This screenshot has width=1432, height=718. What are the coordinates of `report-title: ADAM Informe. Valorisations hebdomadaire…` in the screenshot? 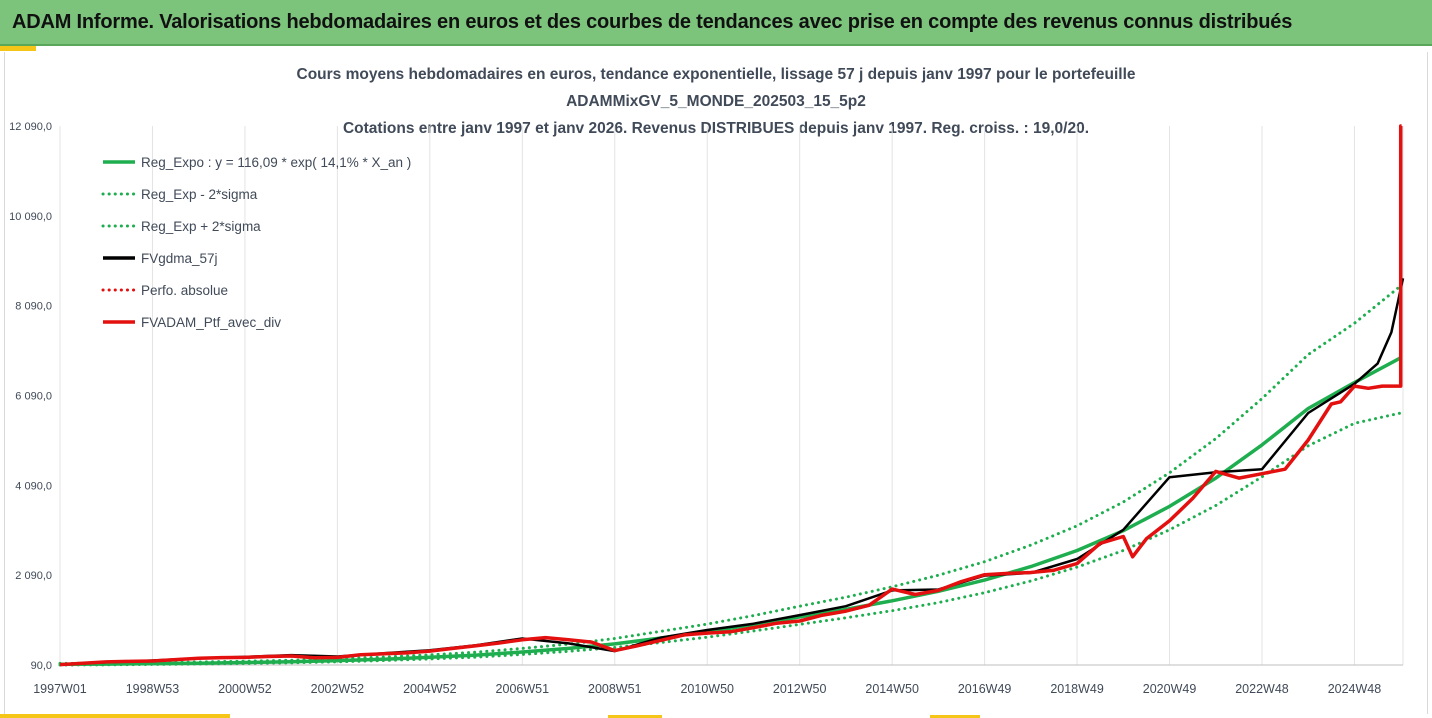 It's located at (652, 21).